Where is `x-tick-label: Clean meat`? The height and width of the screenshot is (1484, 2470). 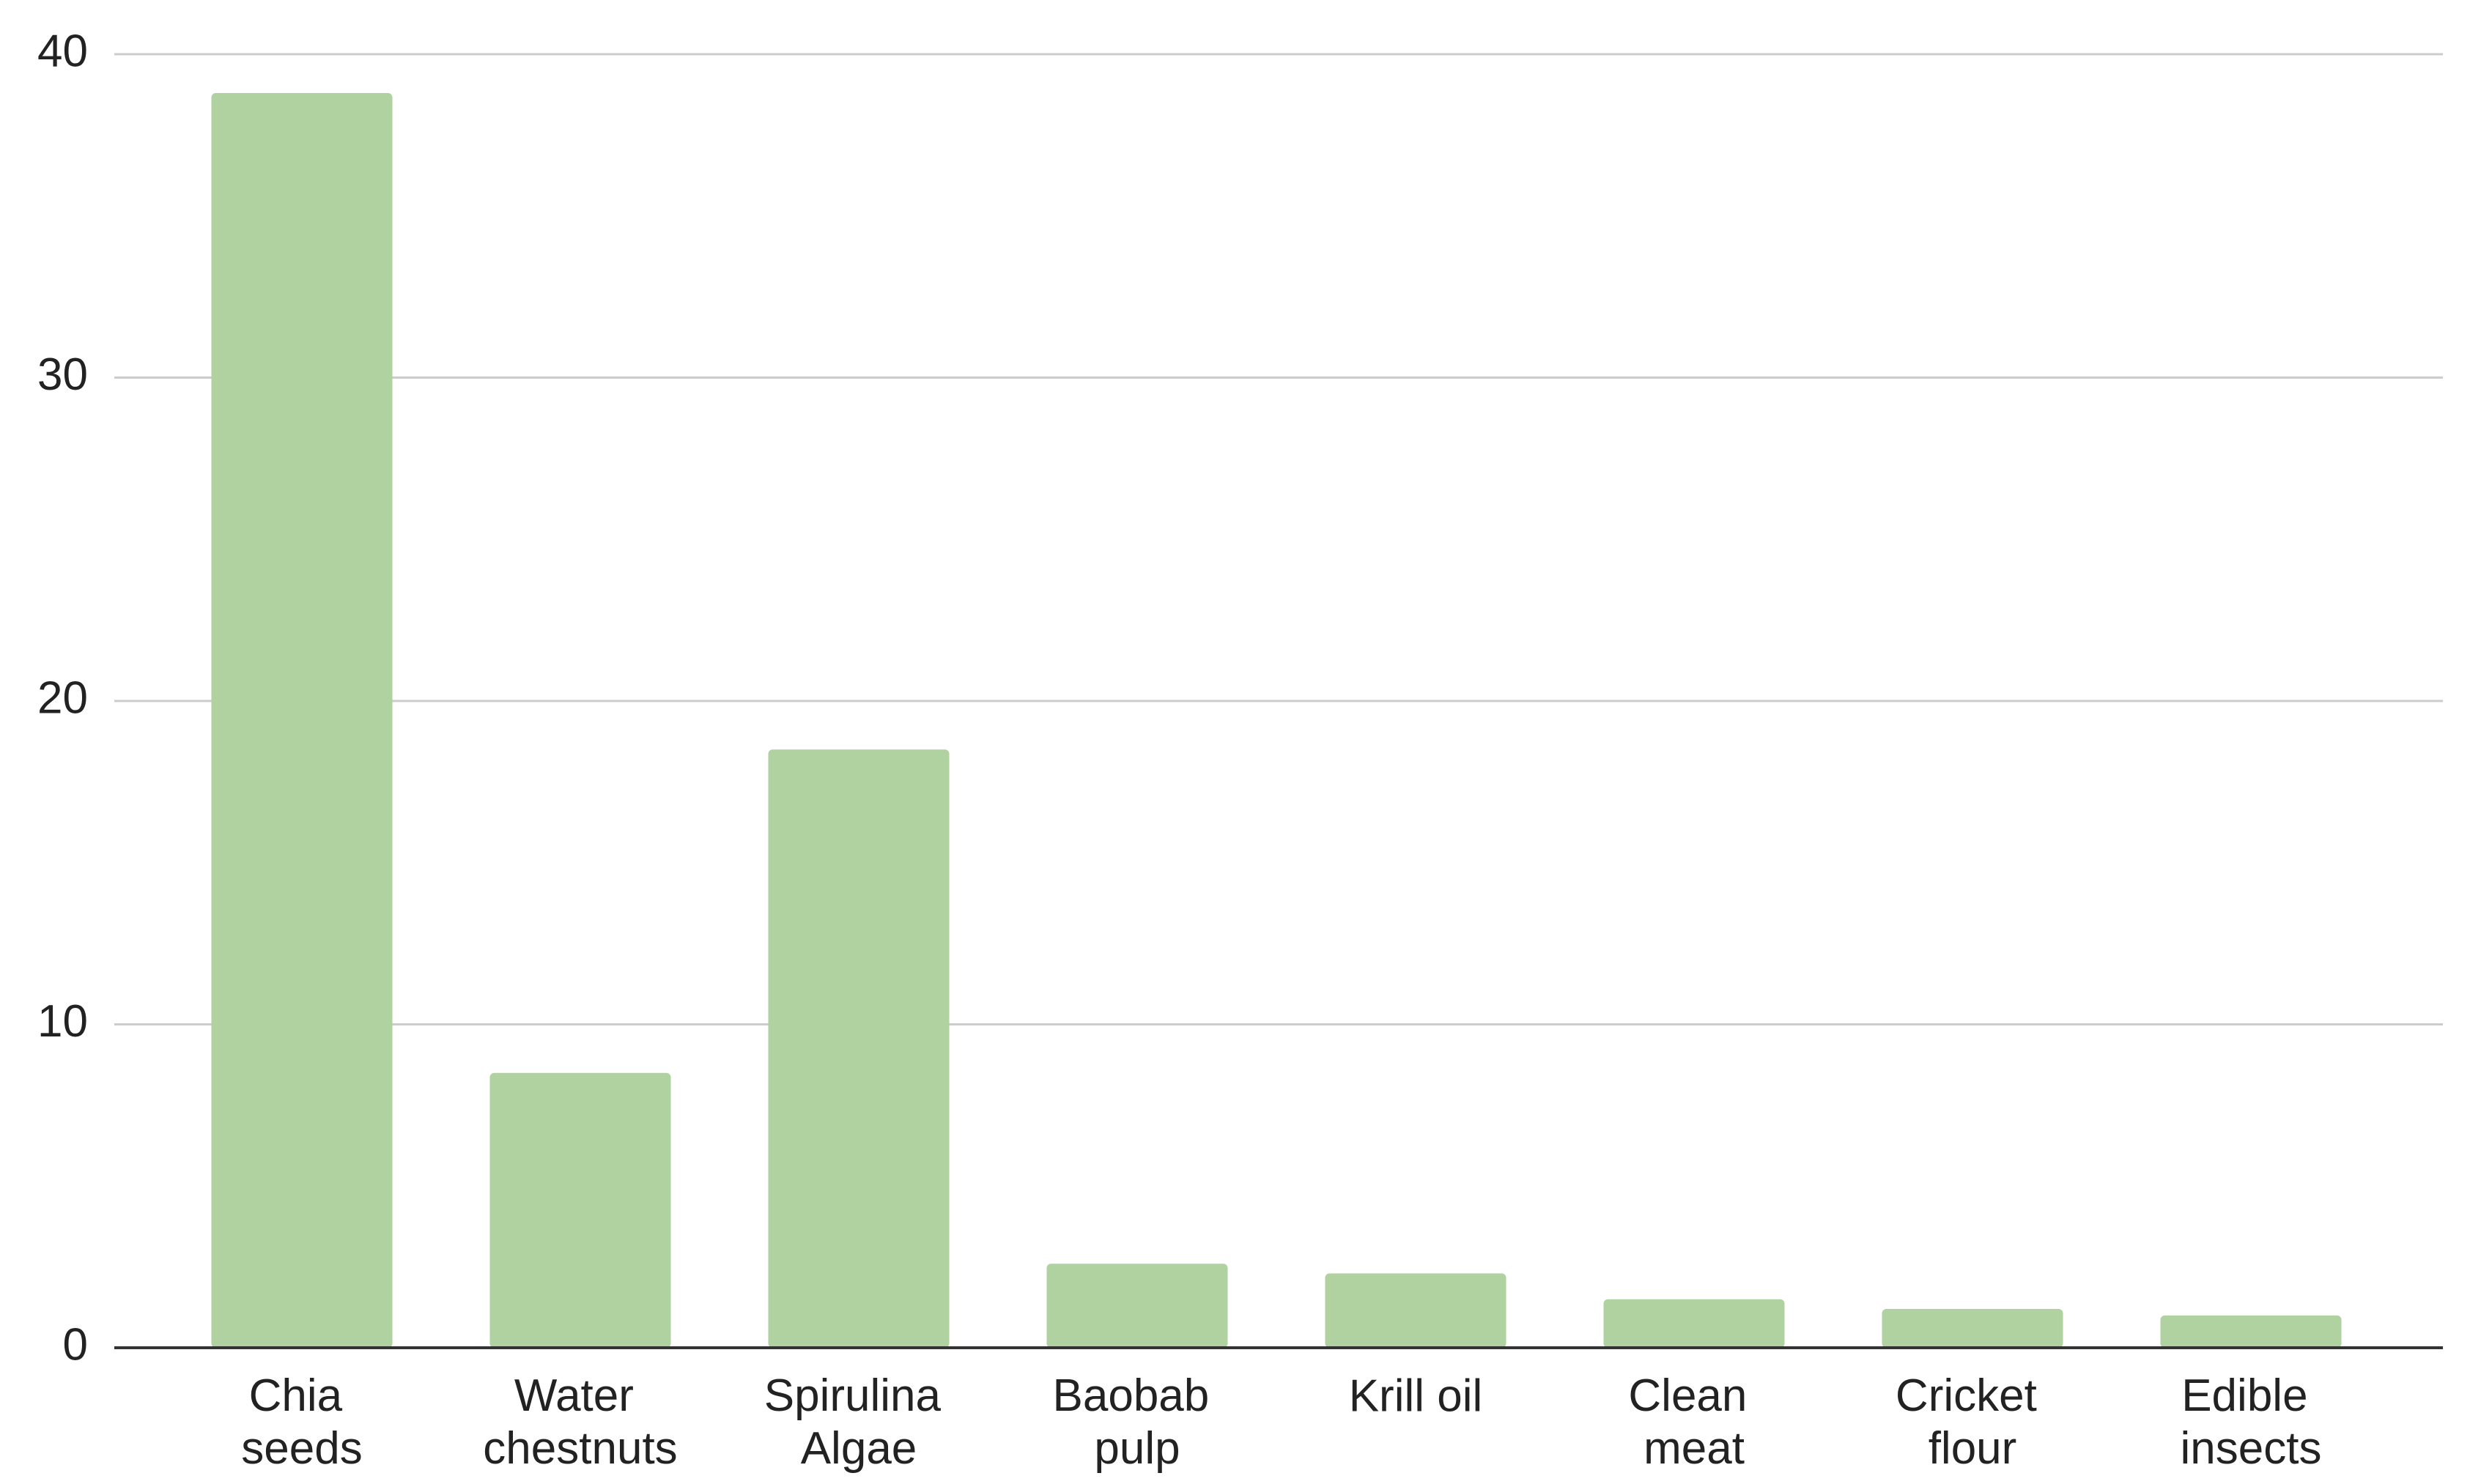
x-tick-label: Clean meat is located at coordinates (1693, 1422).